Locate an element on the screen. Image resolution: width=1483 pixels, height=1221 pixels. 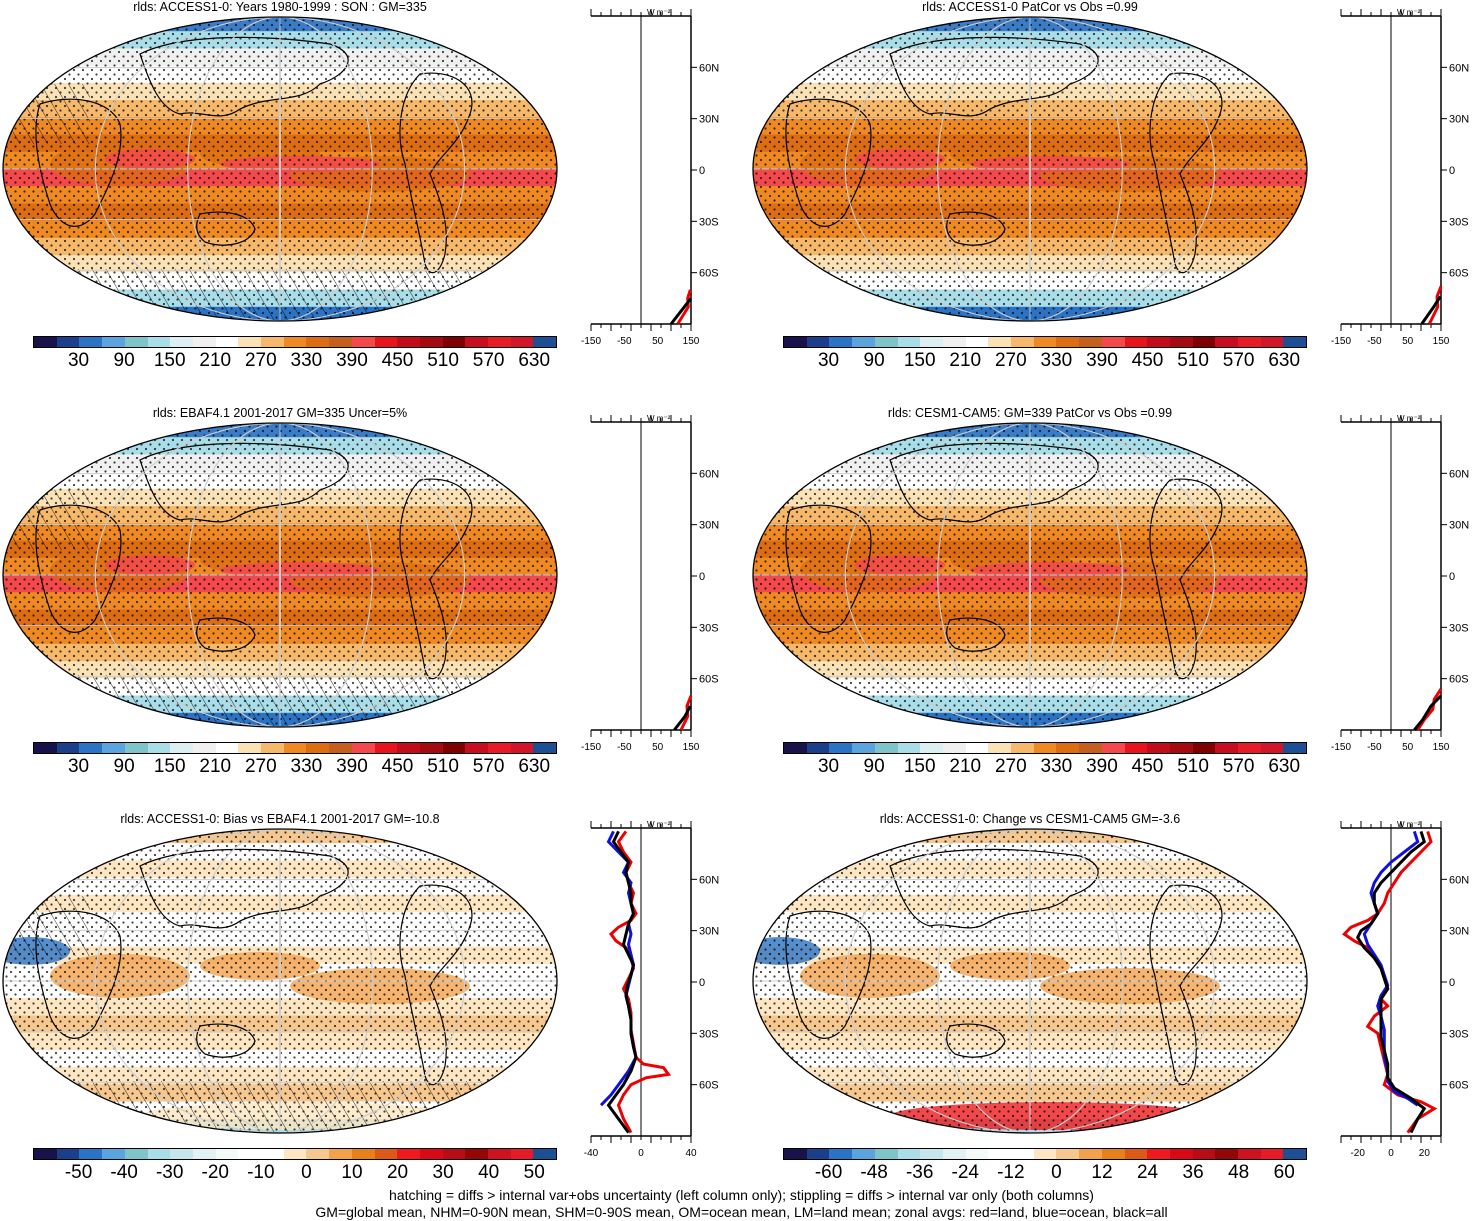
colorbar-label: 510 is located at coordinates (1193, 766).